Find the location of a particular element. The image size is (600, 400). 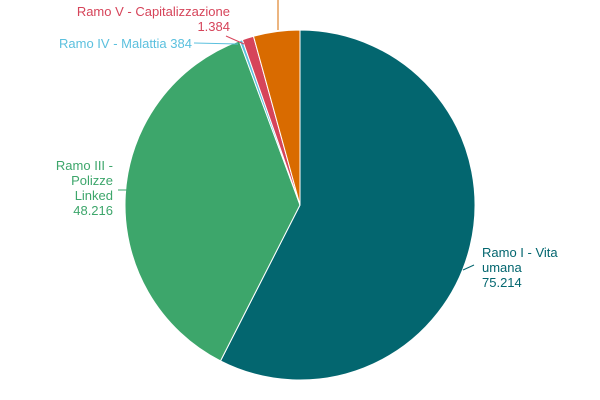

value-label: 48.216 is located at coordinates (93, 210).